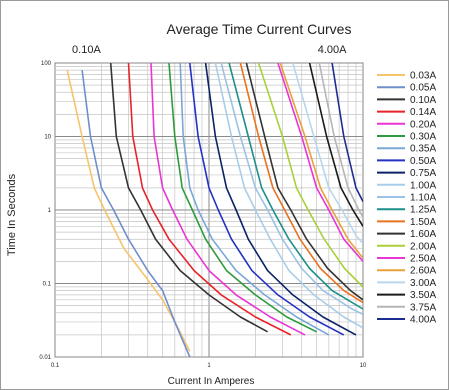  Describe the element at coordinates (423, 76) in the screenshot. I see `legend-label: 0.03A` at that location.